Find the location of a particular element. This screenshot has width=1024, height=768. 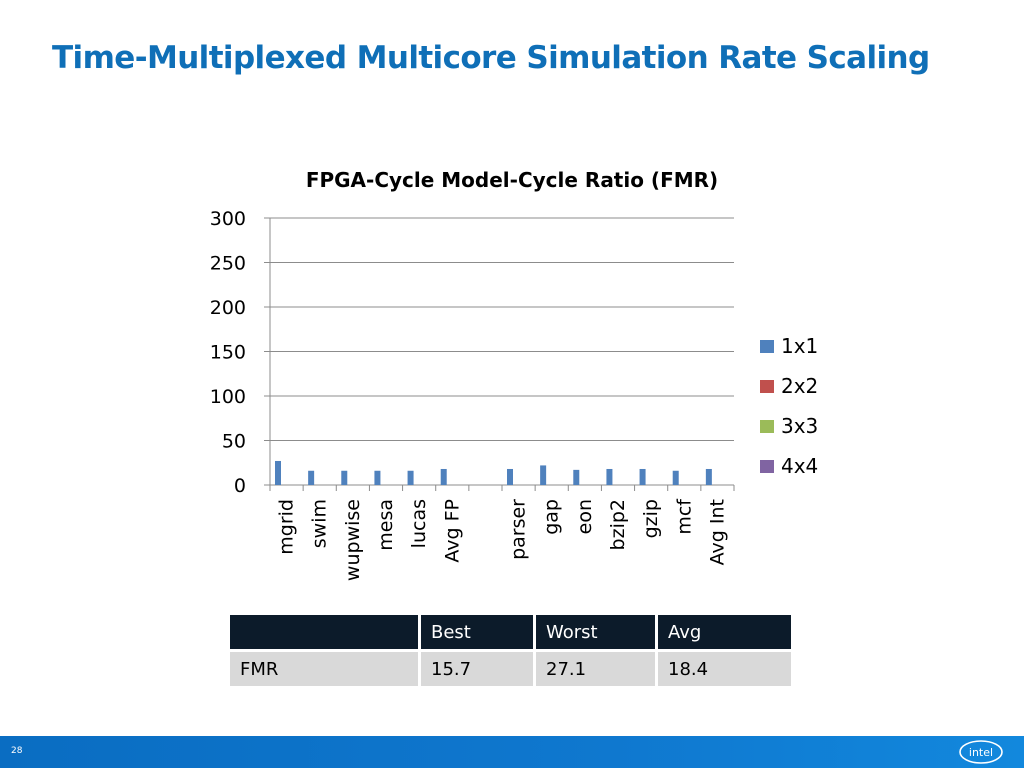

legend-label: 3x3 is located at coordinates (799, 426).